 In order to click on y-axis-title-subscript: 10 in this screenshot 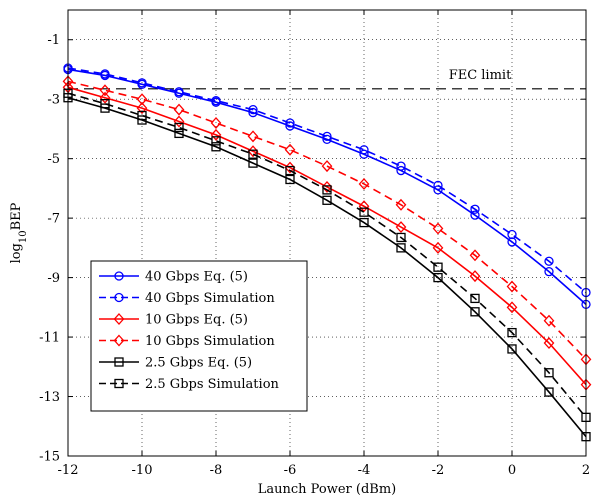, I will do `click(23, 236)`.